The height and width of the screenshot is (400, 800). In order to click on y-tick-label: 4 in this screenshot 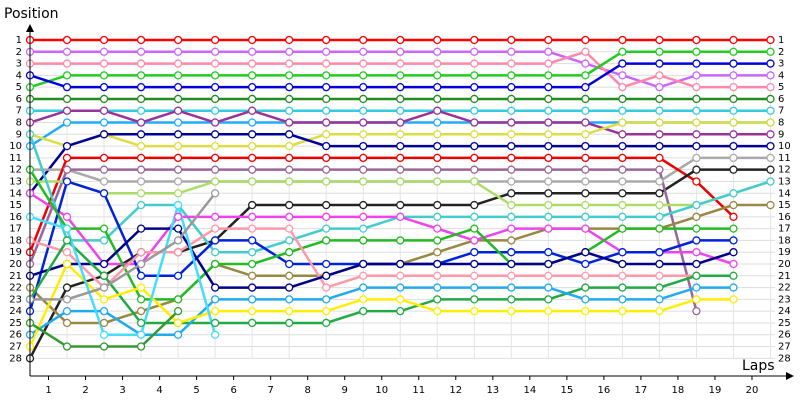, I will do `click(19, 75)`.